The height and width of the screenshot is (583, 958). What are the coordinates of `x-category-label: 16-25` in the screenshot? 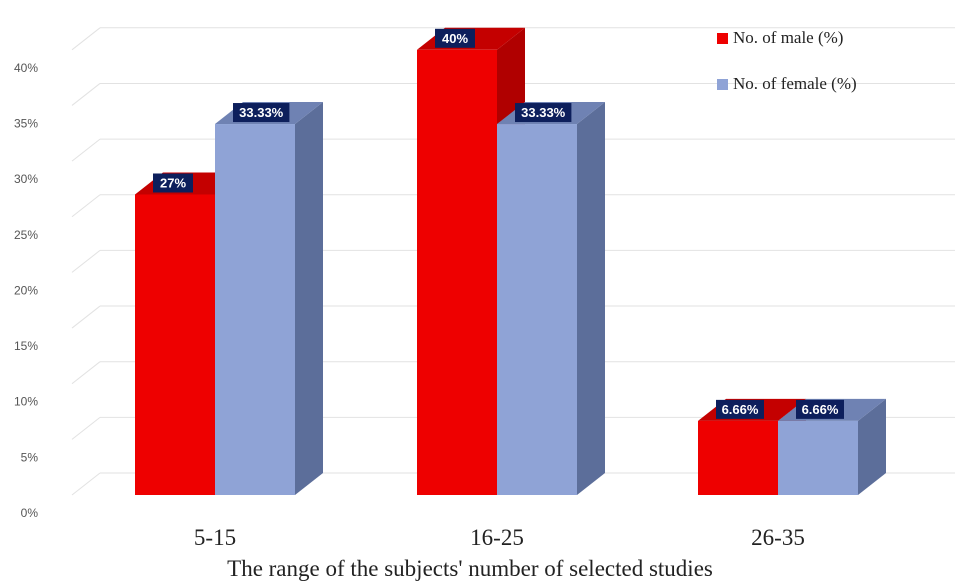 It's located at (497, 537).